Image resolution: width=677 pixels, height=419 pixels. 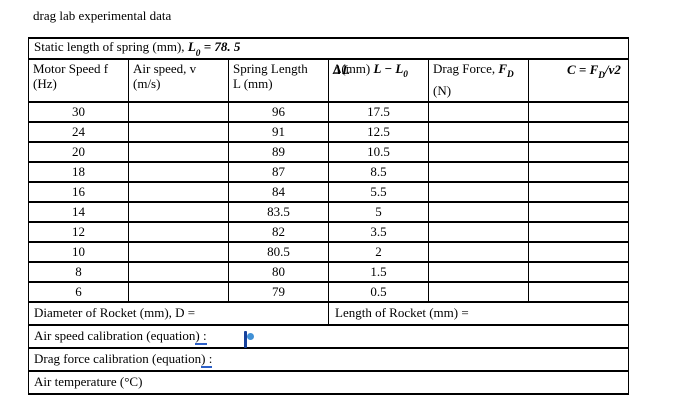 I want to click on table-row: 16 84 5.5, so click(x=329, y=191).